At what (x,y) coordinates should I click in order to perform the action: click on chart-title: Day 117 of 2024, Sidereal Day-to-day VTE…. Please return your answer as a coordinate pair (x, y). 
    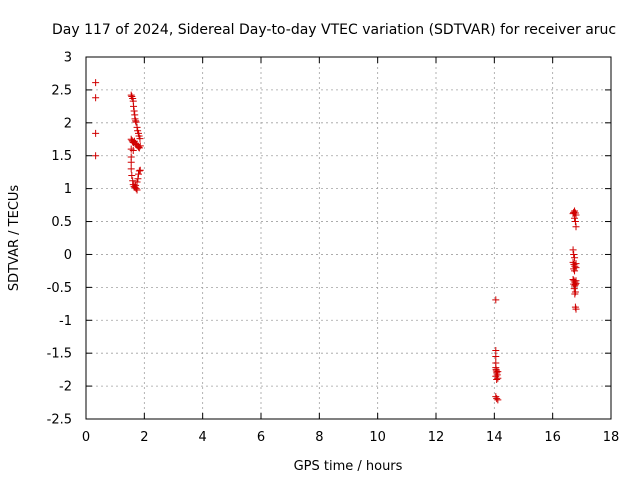
    Looking at the image, I should click on (334, 30).